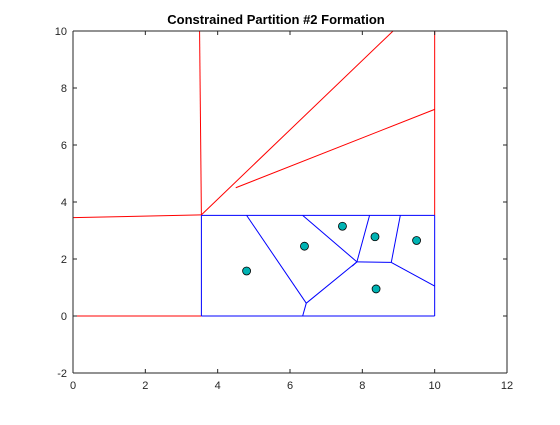  I want to click on x-tick-label-3: 6, so click(290, 386).